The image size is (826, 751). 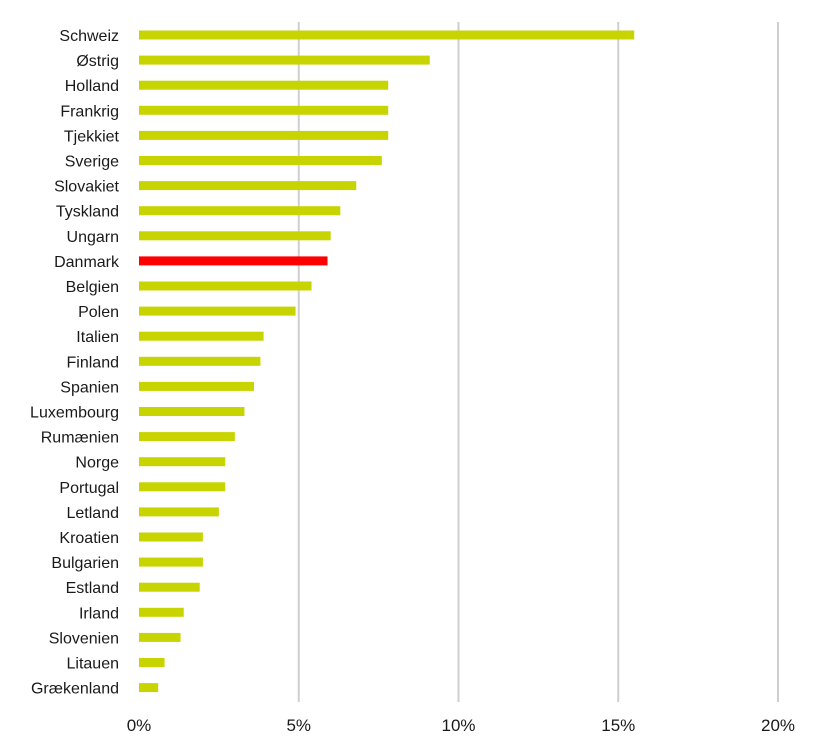 I want to click on x-tick-label: 20%, so click(x=778, y=725).